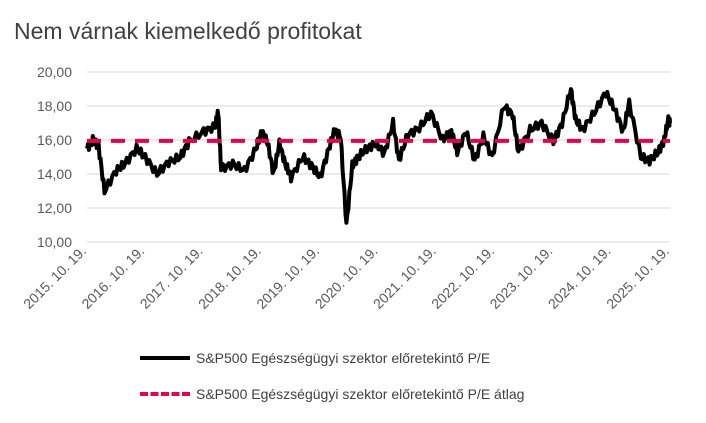 The width and height of the screenshot is (706, 423). Describe the element at coordinates (54, 242) in the screenshot. I see `y-tick-label: 10,00` at that location.